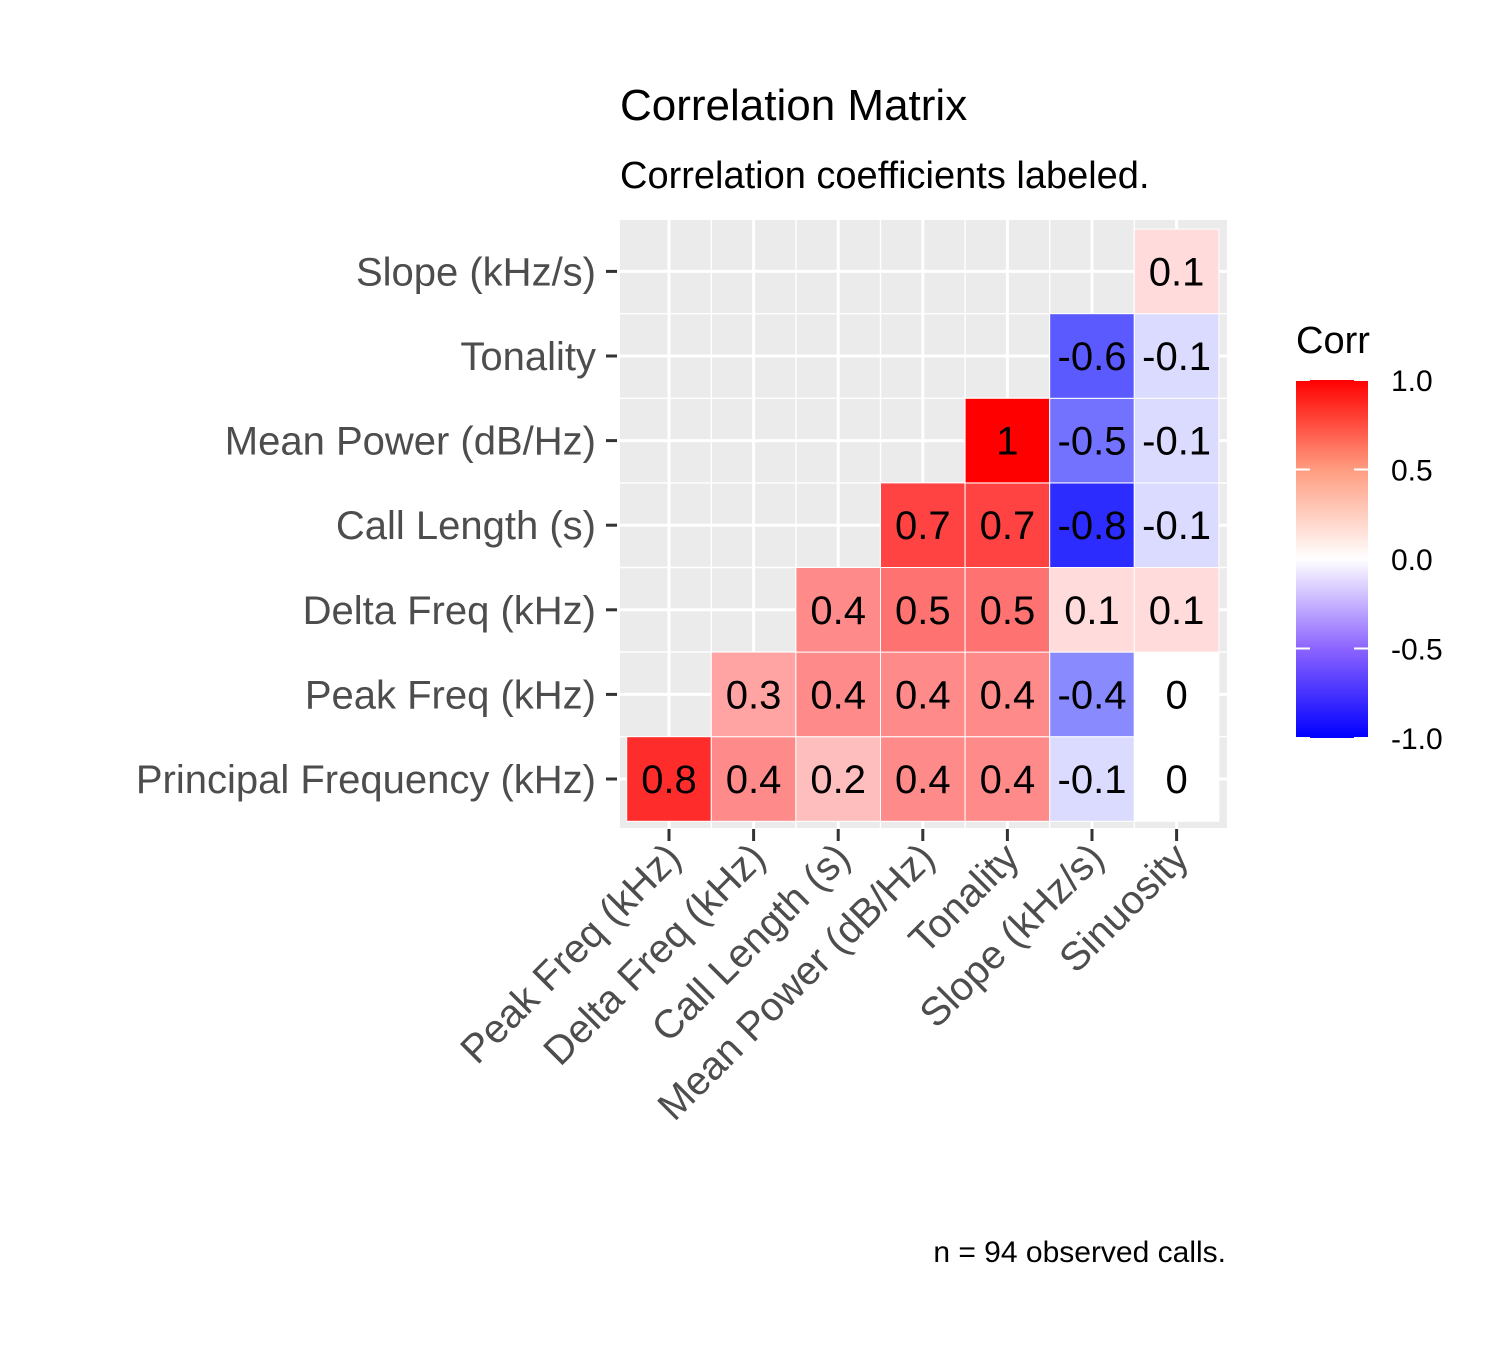 The width and height of the screenshot is (1500, 1356). What do you see at coordinates (1417, 739) in the screenshot?
I see `legend-tick-label: -1.0` at bounding box center [1417, 739].